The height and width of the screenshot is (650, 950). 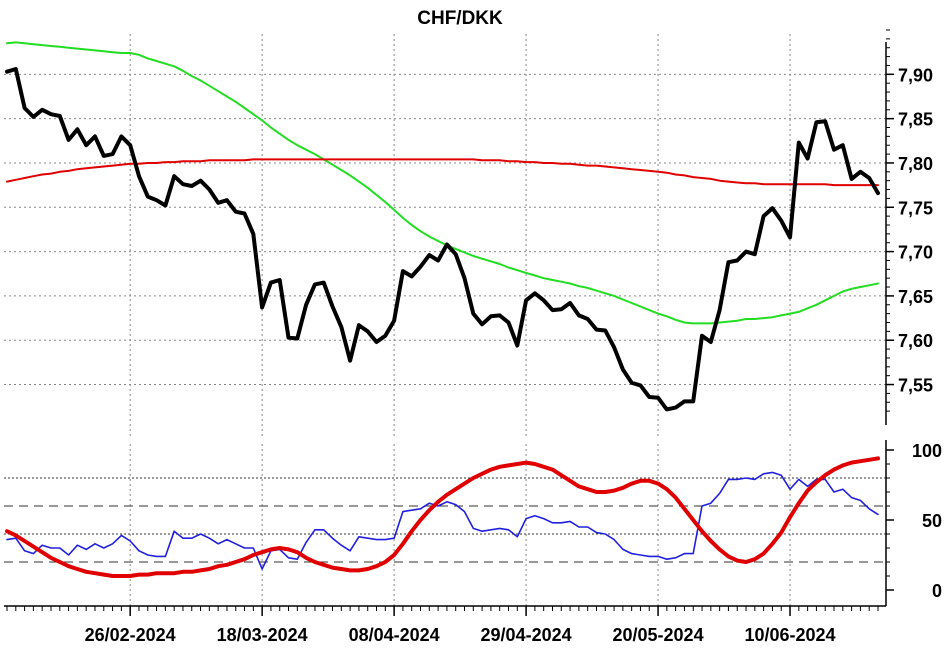 What do you see at coordinates (915, 75) in the screenshot?
I see `upper-ytick-label-0: 7,90` at bounding box center [915, 75].